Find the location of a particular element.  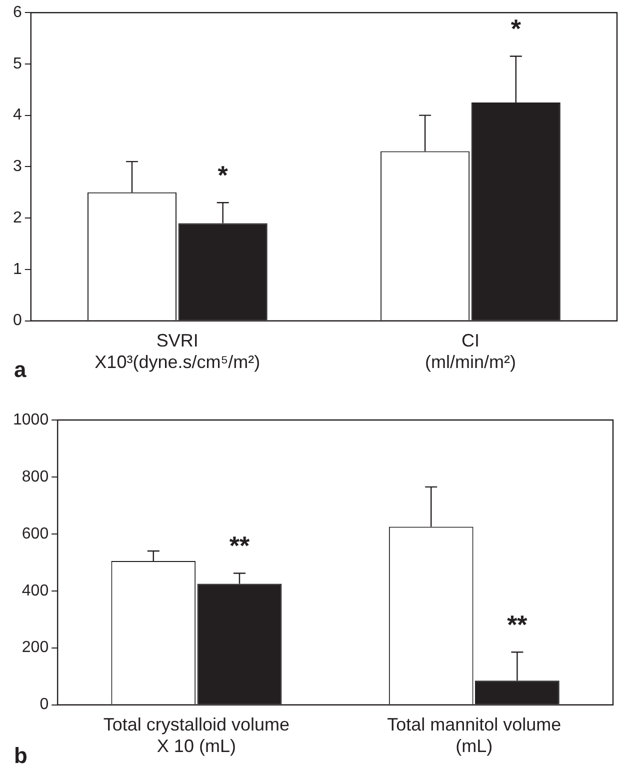

x-tick-label: SVRI X10³(dyne.s/cm⁵/m²) is located at coordinates (177, 351).